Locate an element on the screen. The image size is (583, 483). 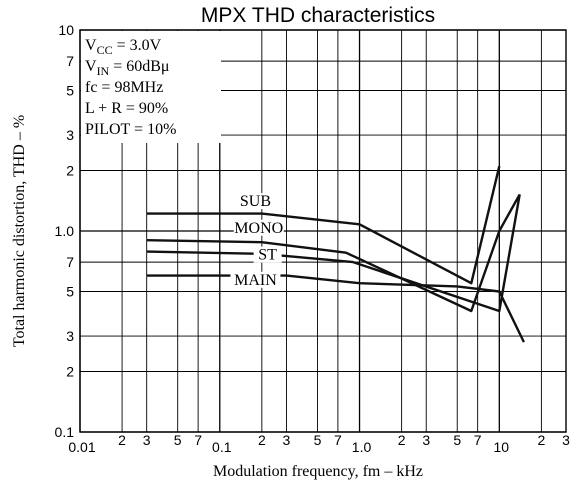
y-tick-label: 0.1 is located at coordinates (65, 432).